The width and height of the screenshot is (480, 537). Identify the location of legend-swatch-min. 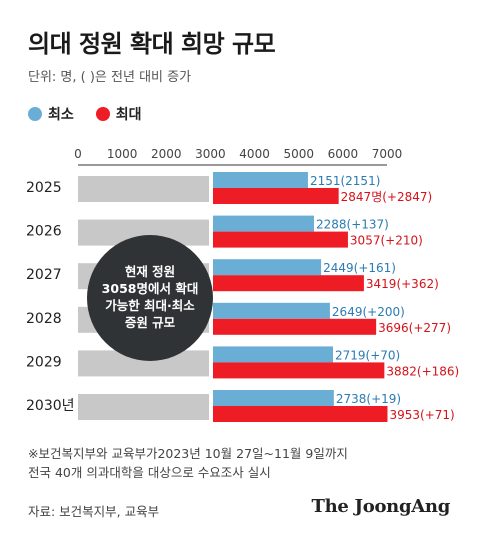
(35, 114).